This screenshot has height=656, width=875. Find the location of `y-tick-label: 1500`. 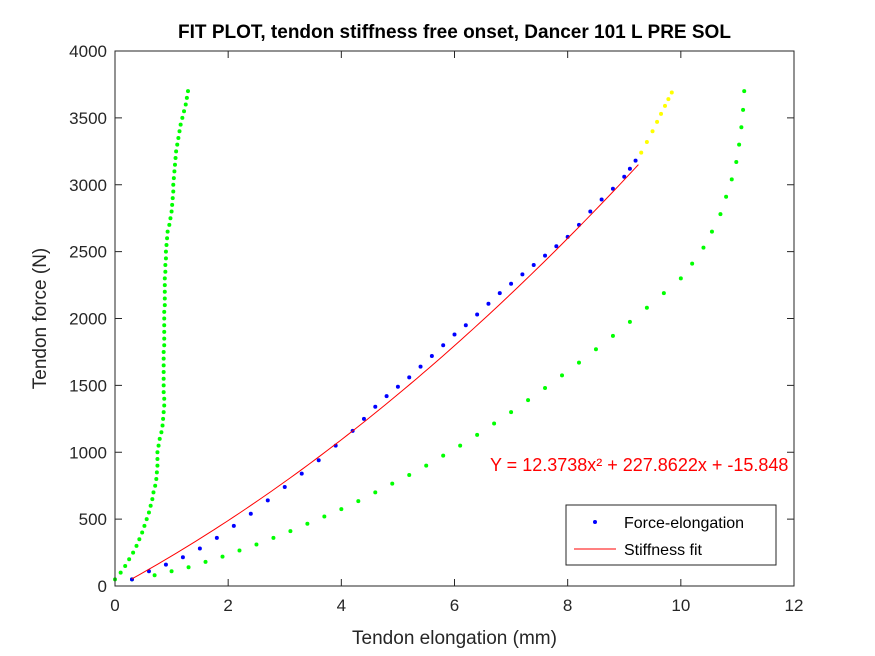

y-tick-label: 1500 is located at coordinates (88, 385).